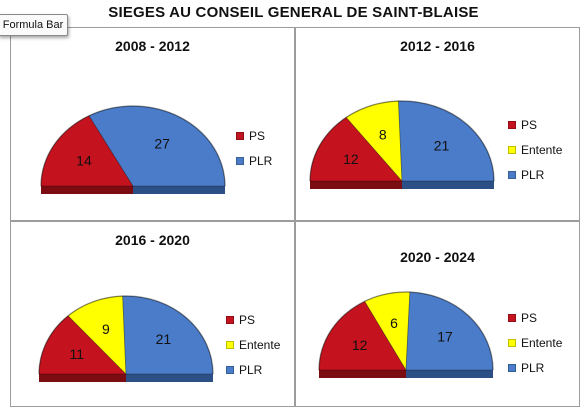 The width and height of the screenshot is (587, 408). Describe the element at coordinates (437, 46) in the screenshot. I see `chart-title: 2012 - 2016` at that location.